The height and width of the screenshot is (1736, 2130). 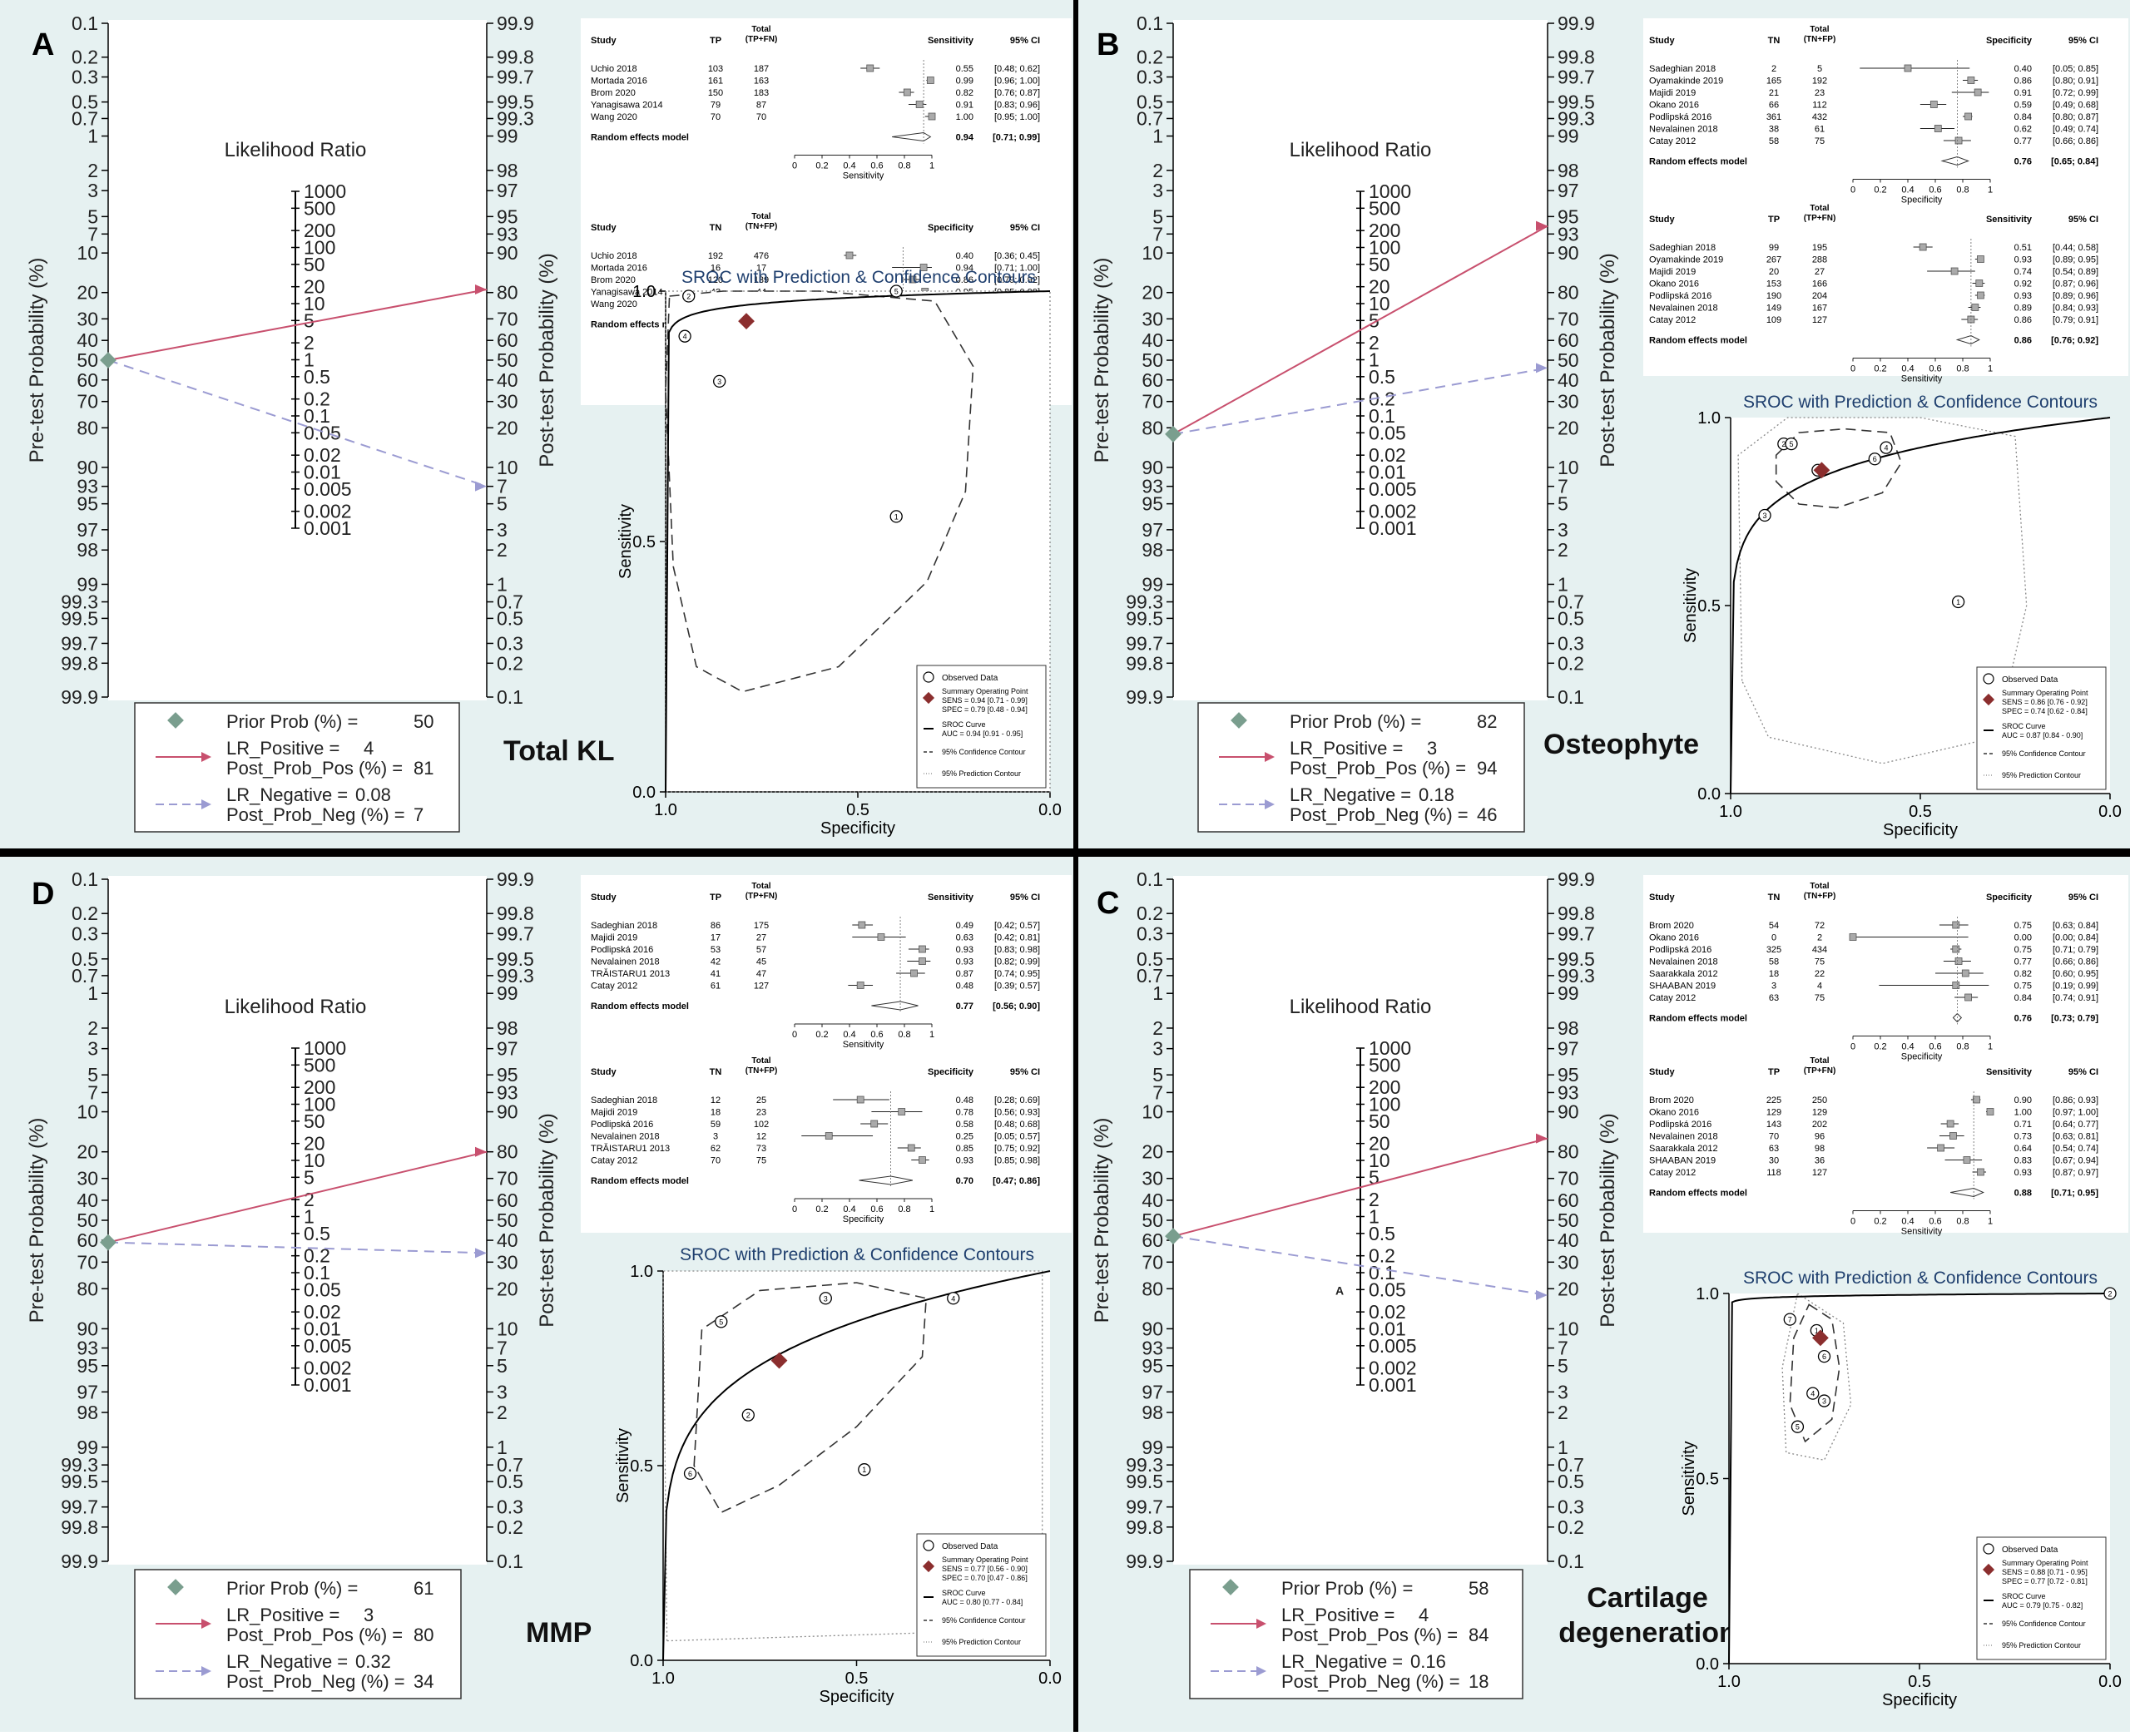 What do you see at coordinates (715, 69) in the screenshot?
I see `forest-study-count: 103` at bounding box center [715, 69].